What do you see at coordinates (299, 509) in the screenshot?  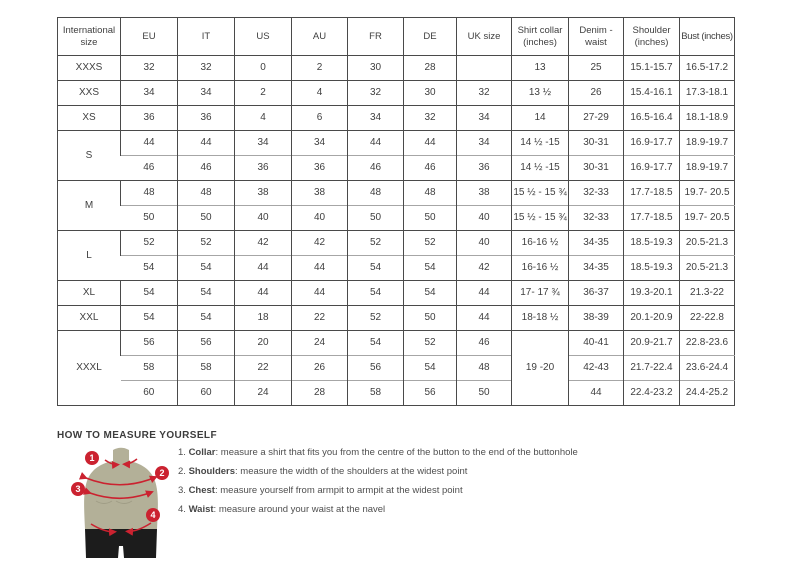 I see `step-text: : measure around your waist at the navel` at bounding box center [299, 509].